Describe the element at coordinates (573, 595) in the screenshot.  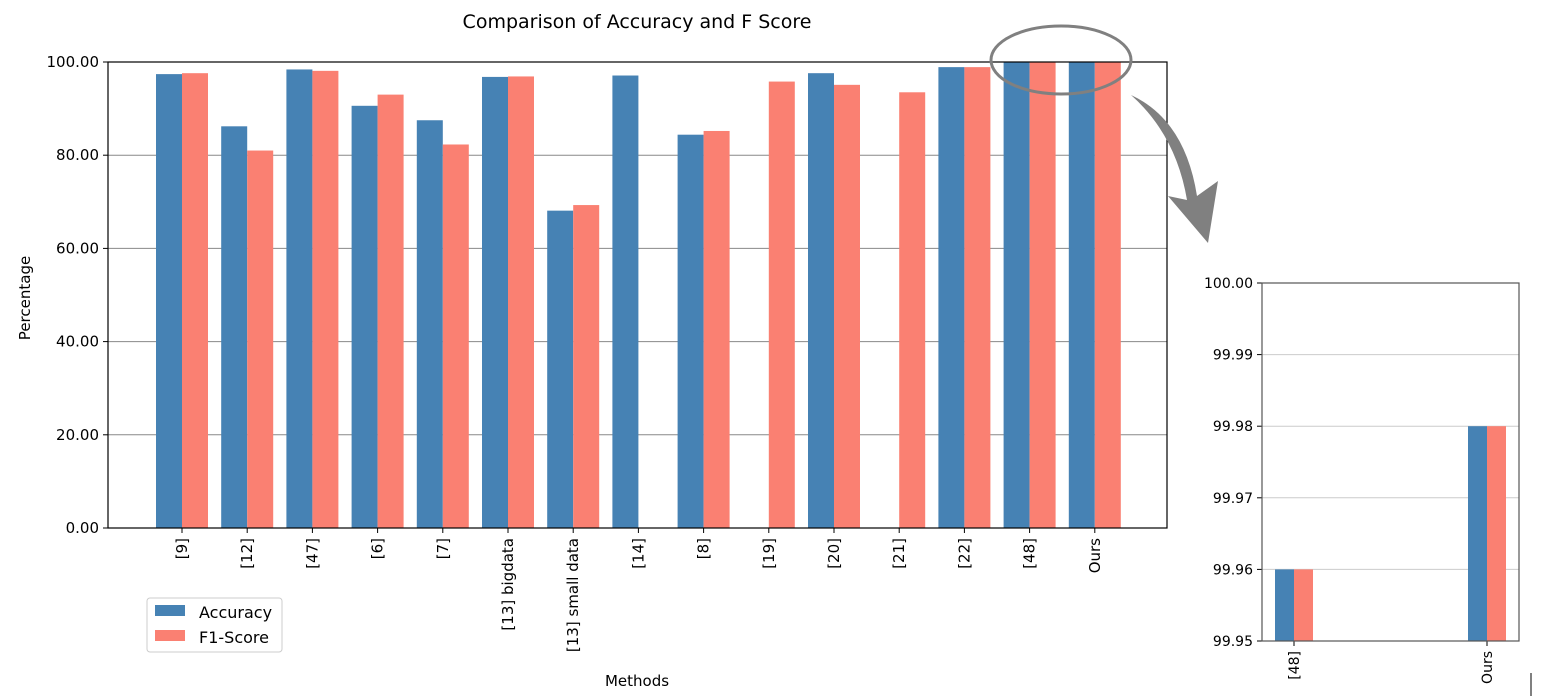
I see `main-x-tick-label: [13] small data` at that location.